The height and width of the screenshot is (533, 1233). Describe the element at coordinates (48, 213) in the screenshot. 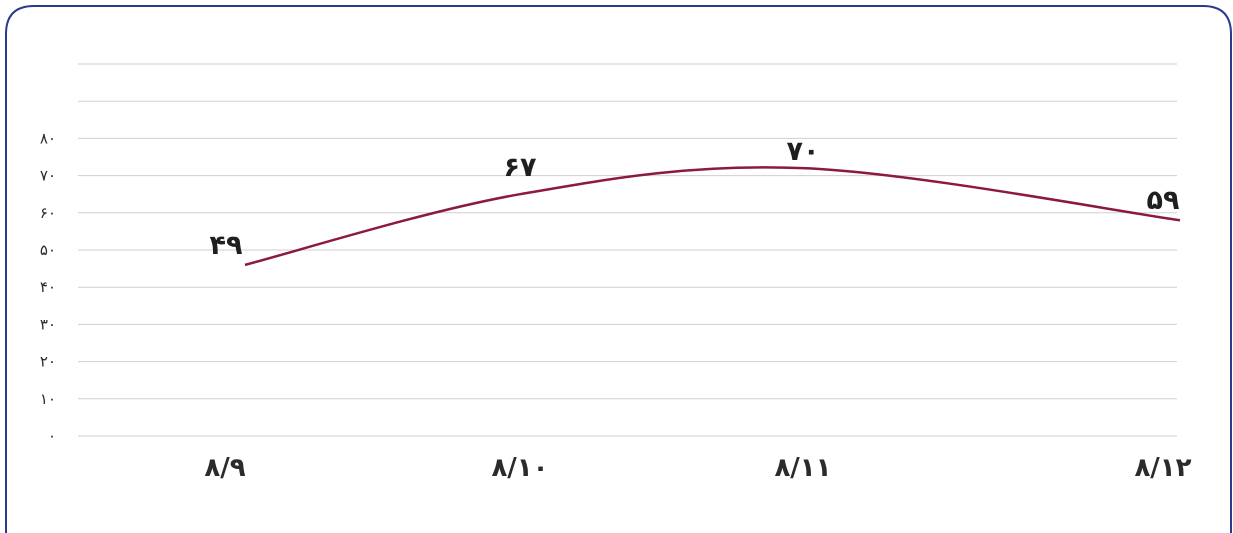

I see `y-tick-label: ۶۰` at that location.